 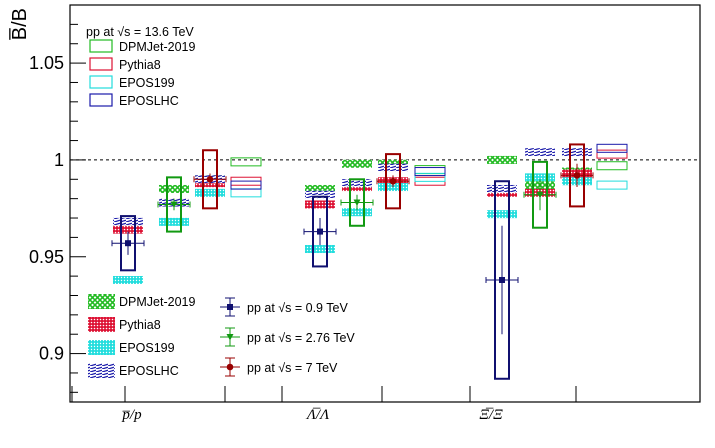 What do you see at coordinates (612, 154) in the screenshot?
I see `model-box-pythia` at bounding box center [612, 154].